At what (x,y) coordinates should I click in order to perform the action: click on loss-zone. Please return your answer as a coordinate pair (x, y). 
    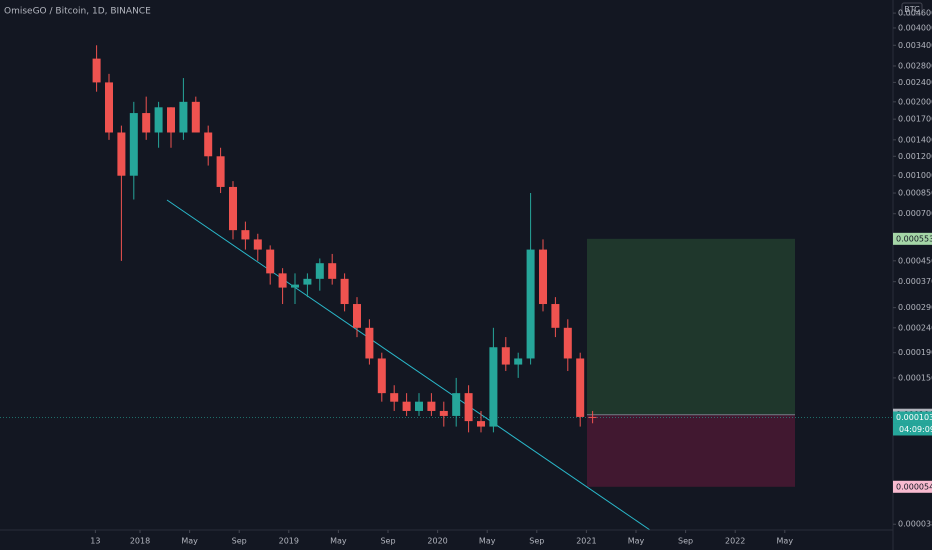
    Looking at the image, I should click on (691, 450).